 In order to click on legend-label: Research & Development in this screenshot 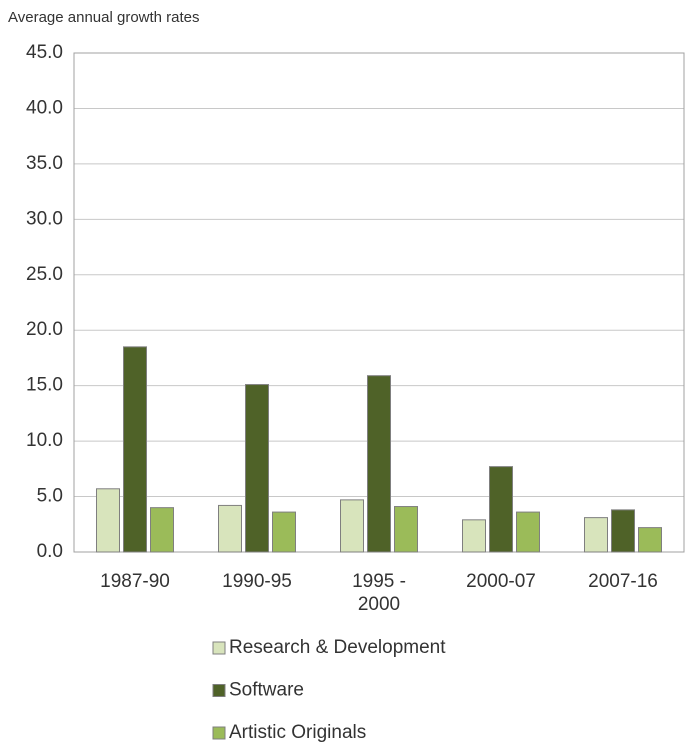, I will do `click(337, 647)`.